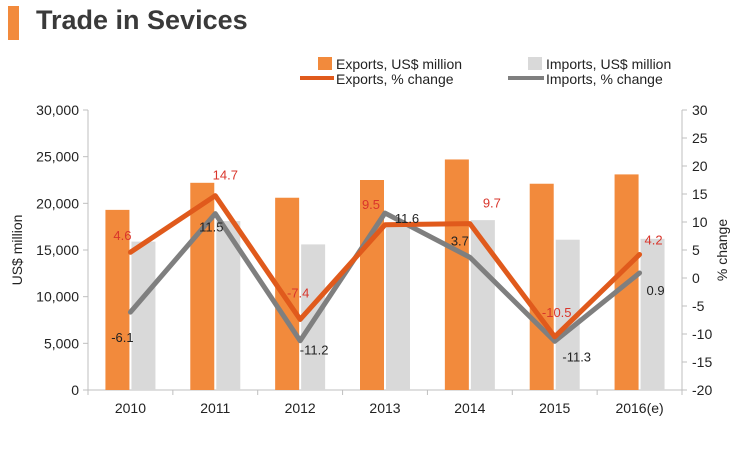 Image resolution: width=750 pixels, height=450 pixels. I want to click on data-label-imports-change: 11.5, so click(211, 227).